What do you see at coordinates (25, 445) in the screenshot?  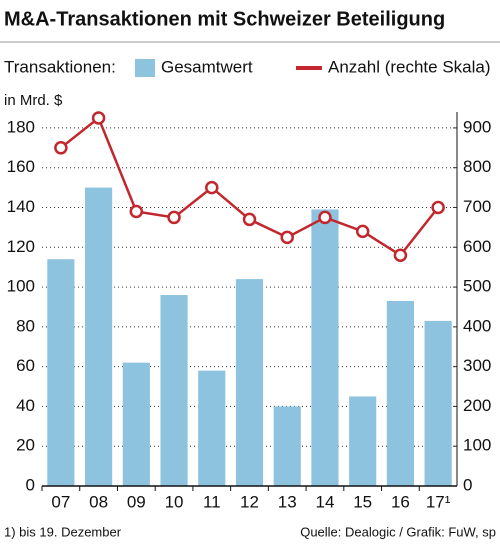 I see `y-tick-label: 20` at bounding box center [25, 445].